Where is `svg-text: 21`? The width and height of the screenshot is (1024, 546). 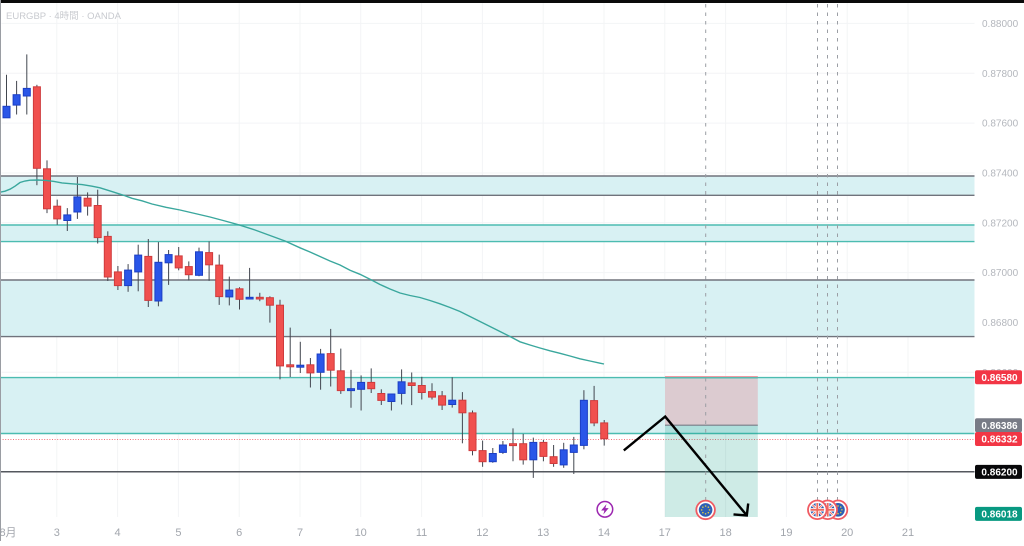 svg-text: 21 is located at coordinates (908, 533).